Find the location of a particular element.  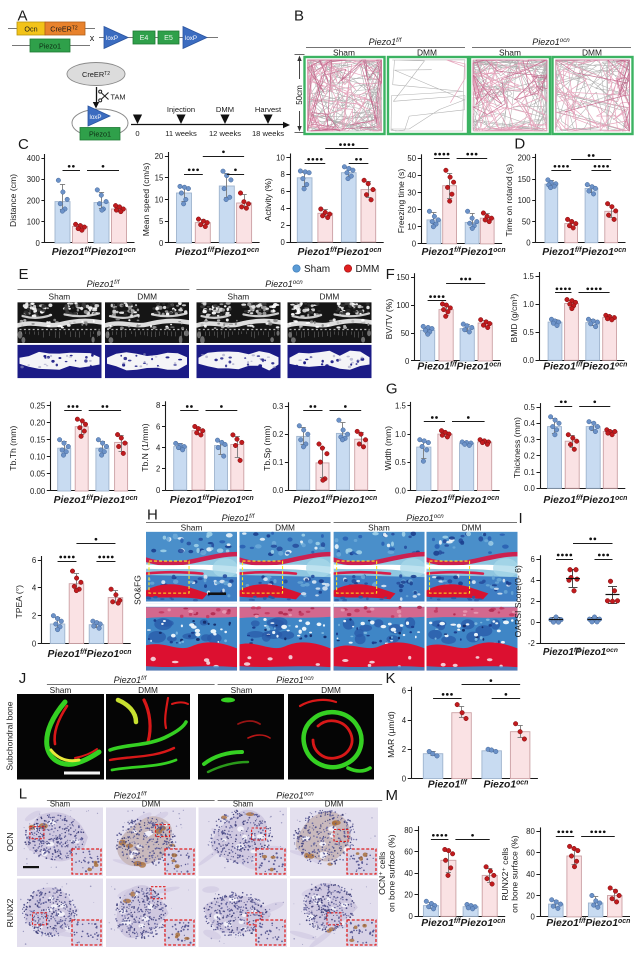

svg-text: Width (mm) is located at coordinates (388, 448).